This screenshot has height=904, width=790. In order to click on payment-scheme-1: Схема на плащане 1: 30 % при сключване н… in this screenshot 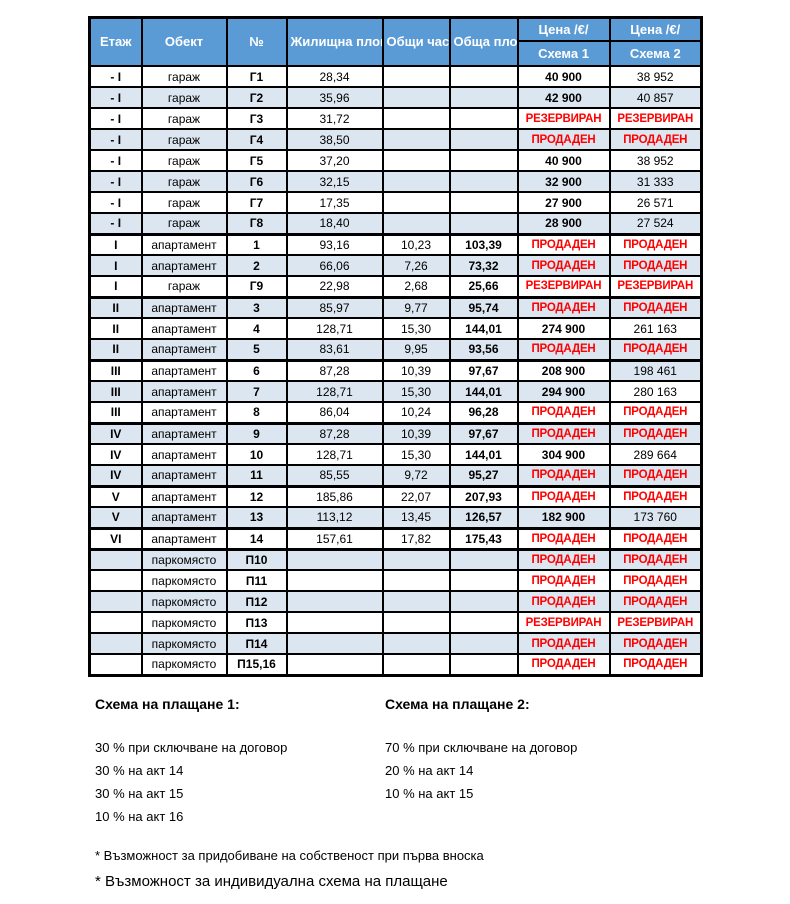, I will do `click(240, 764)`.